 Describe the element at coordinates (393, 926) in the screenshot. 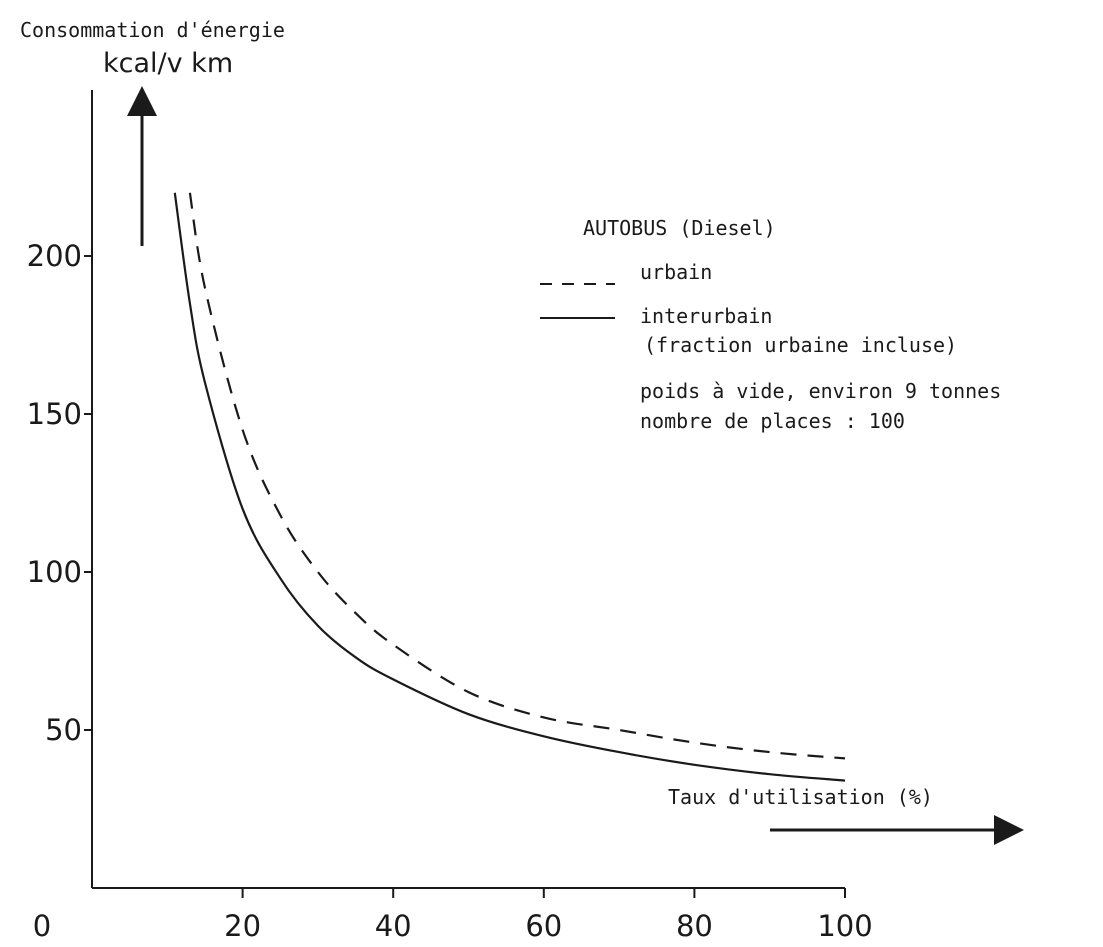

I see `x-tick-label: 40` at that location.